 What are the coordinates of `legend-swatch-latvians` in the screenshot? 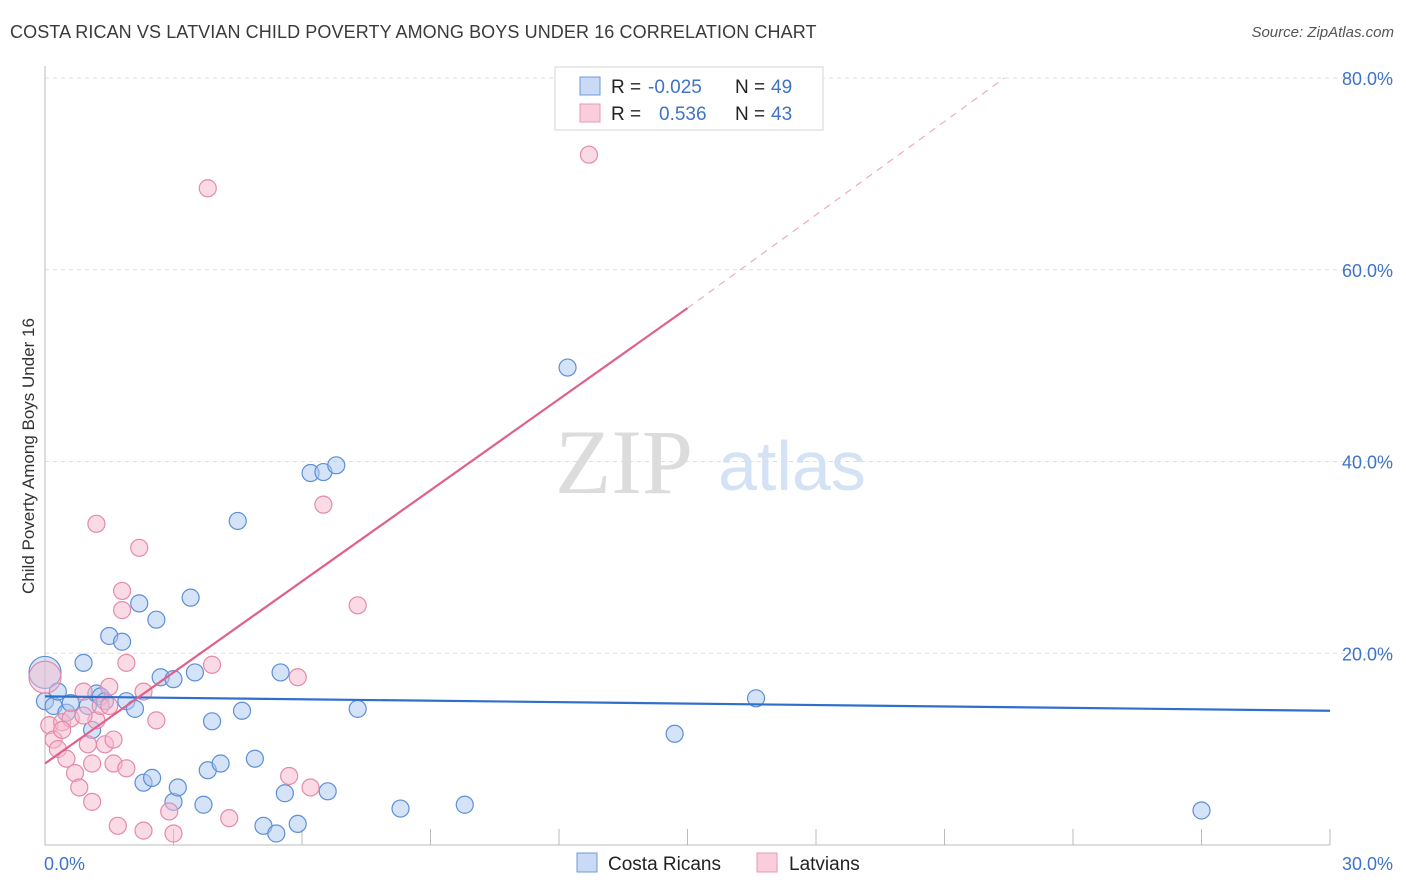 It's located at (590, 113).